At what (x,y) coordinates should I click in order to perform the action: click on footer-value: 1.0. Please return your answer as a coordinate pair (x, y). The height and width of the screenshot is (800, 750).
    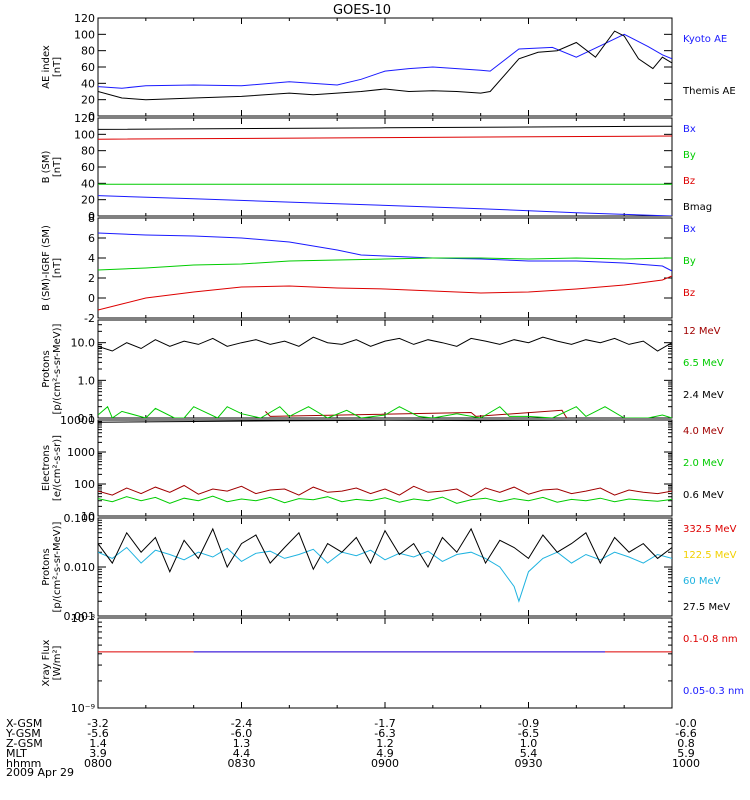
    Looking at the image, I should click on (529, 743).